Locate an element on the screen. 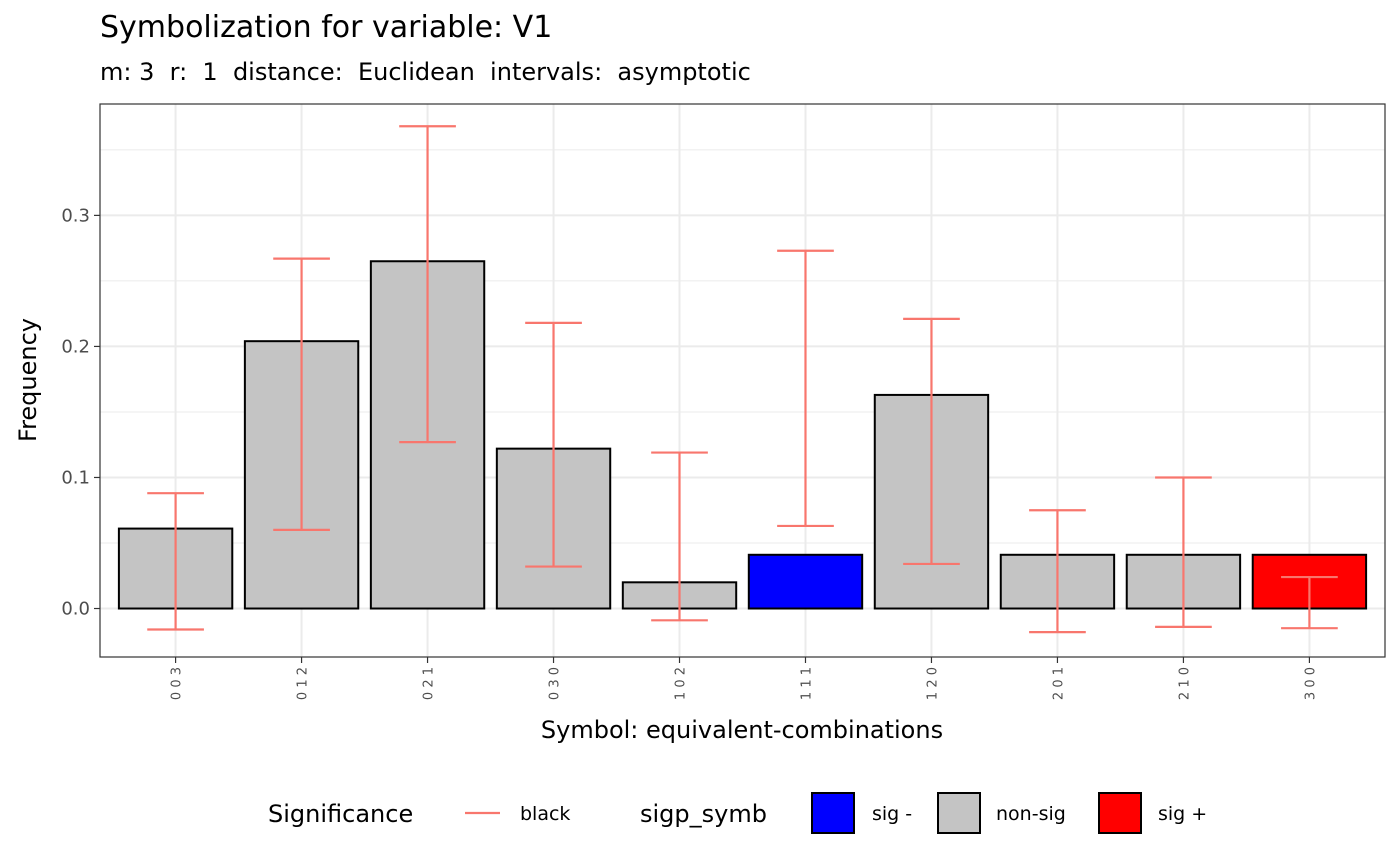 This screenshot has height=865, width=1400. chart-title: Symbolization for variable: V1 is located at coordinates (326, 27).